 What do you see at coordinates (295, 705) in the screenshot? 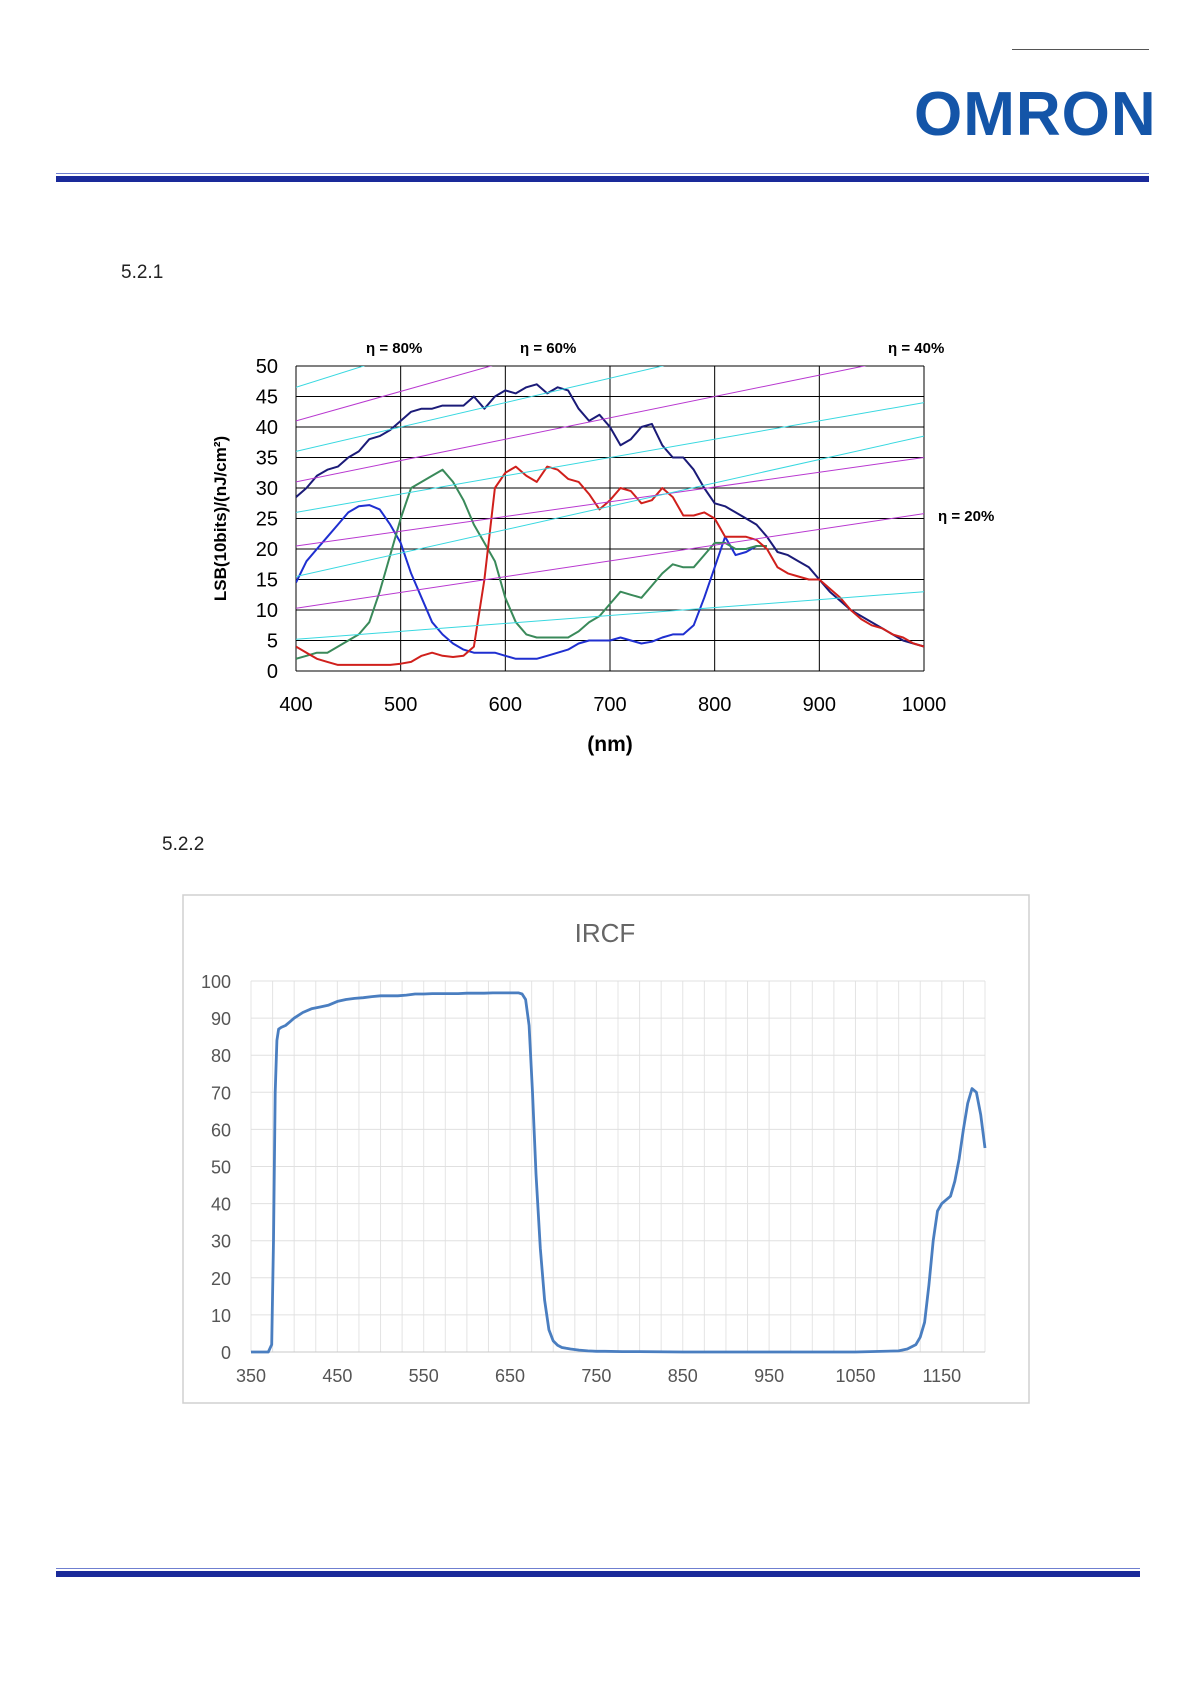
I see `x-tick-label: 400` at bounding box center [295, 705].